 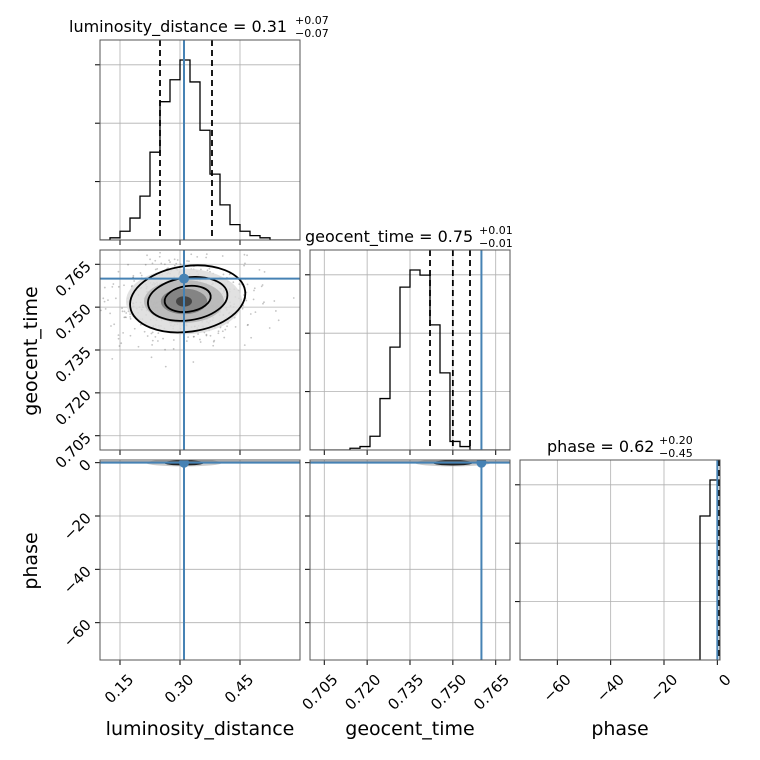 What do you see at coordinates (557, 688) in the screenshot?
I see `tick-label-x: −60` at bounding box center [557, 688].